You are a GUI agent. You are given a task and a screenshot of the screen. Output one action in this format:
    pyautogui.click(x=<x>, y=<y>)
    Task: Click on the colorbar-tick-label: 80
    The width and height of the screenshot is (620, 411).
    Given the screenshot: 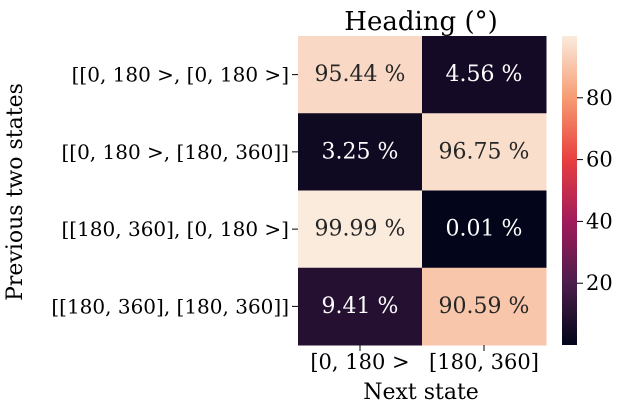 What is the action you would take?
    pyautogui.click(x=599, y=98)
    